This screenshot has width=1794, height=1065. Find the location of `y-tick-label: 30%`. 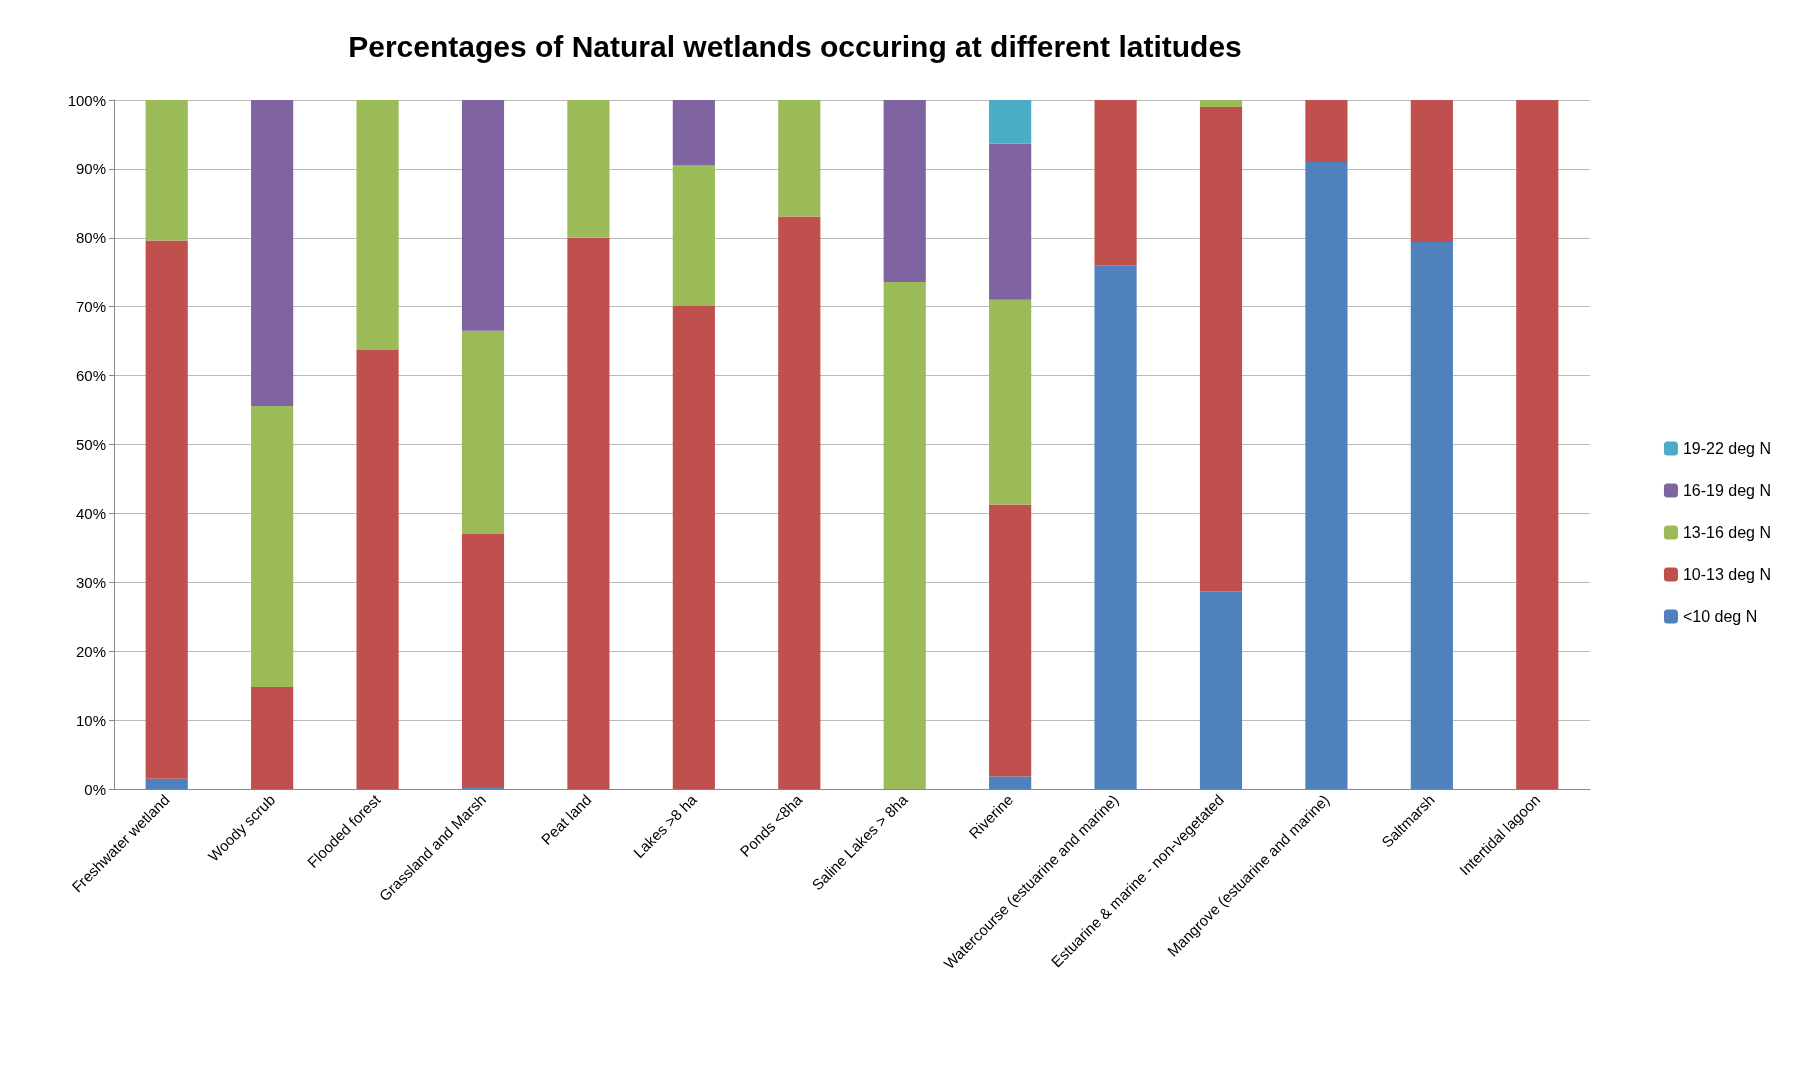

y-tick-label: 30% is located at coordinates (90, 582).